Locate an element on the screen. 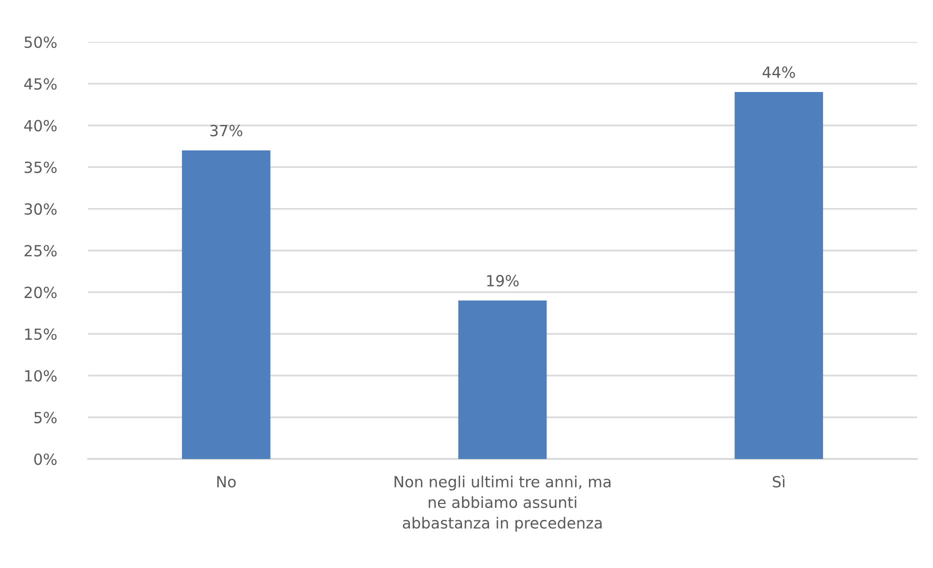 Image resolution: width=933 pixels, height=568 pixels. y-tick-label: 0% is located at coordinates (45, 459).